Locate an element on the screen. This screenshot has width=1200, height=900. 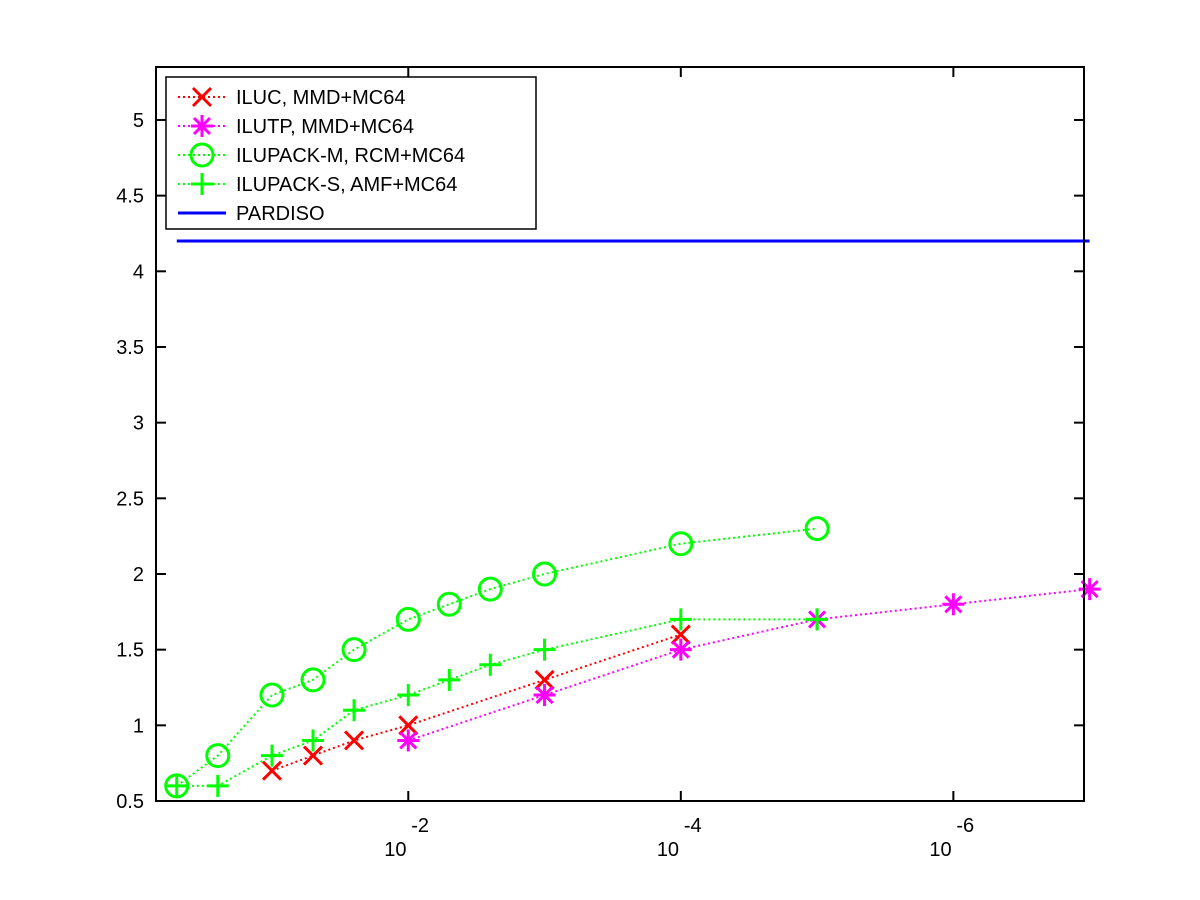
series-2-point-4-ring is located at coordinates (354, 650).